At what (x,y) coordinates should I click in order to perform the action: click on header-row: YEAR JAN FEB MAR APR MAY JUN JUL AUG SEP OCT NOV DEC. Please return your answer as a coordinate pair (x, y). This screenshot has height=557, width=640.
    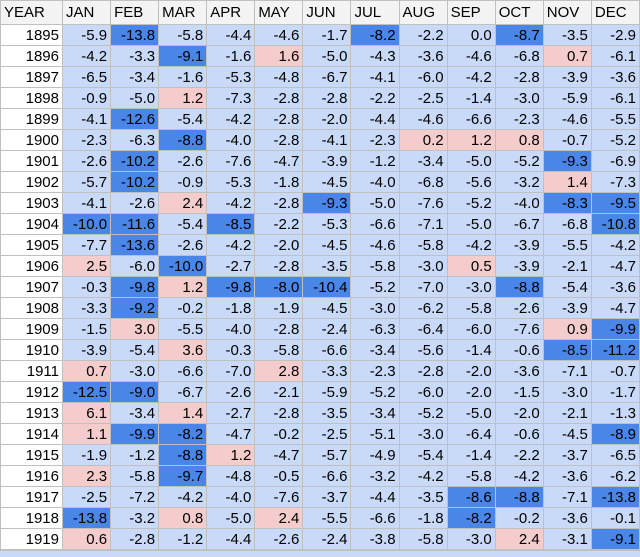
    Looking at the image, I should click on (320, 12).